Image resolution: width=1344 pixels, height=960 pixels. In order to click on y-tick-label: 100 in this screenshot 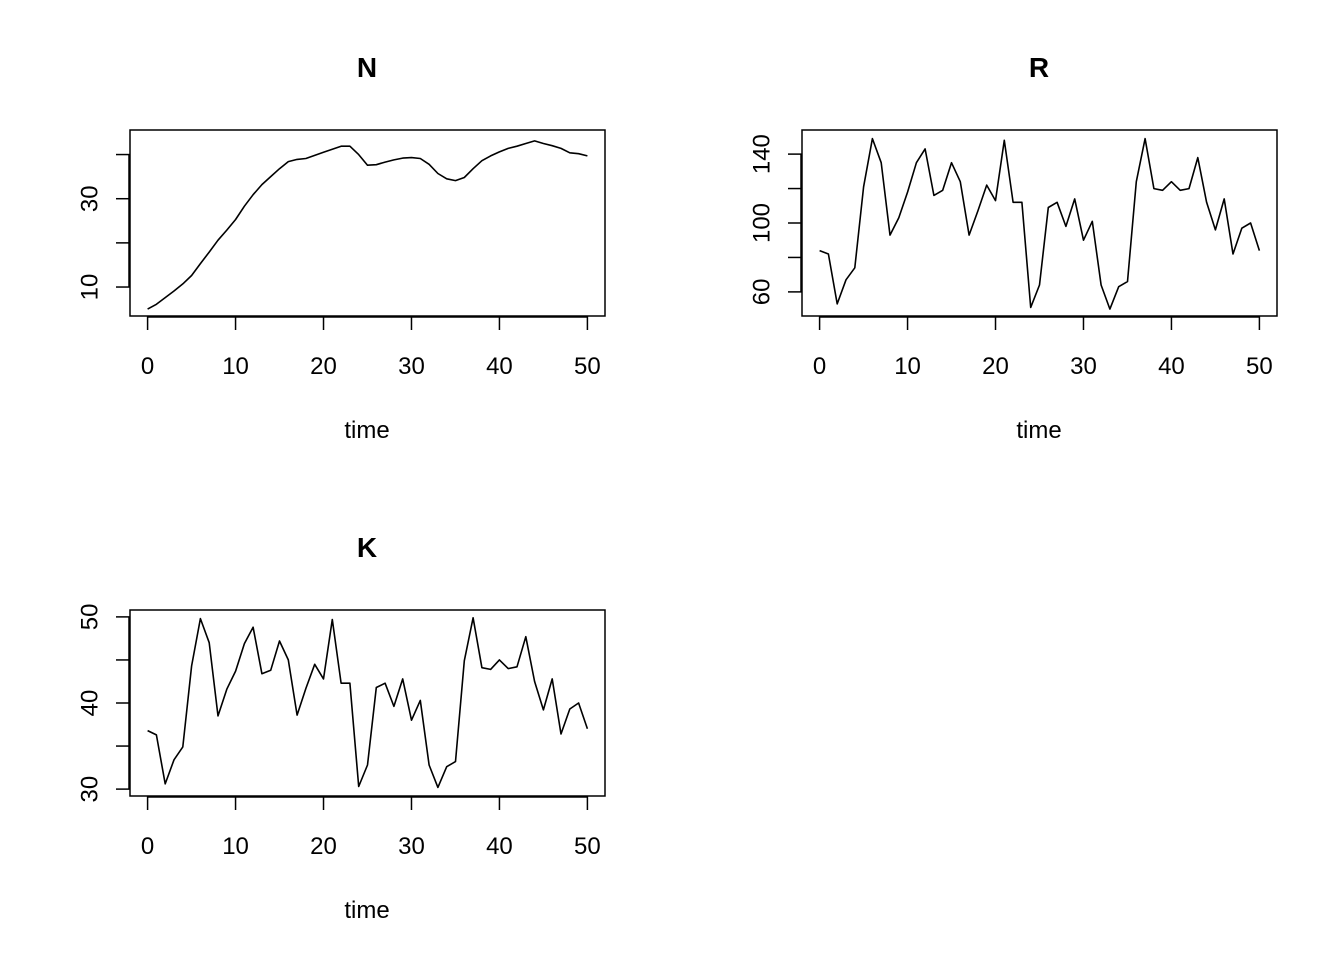, I will do `click(762, 223)`.